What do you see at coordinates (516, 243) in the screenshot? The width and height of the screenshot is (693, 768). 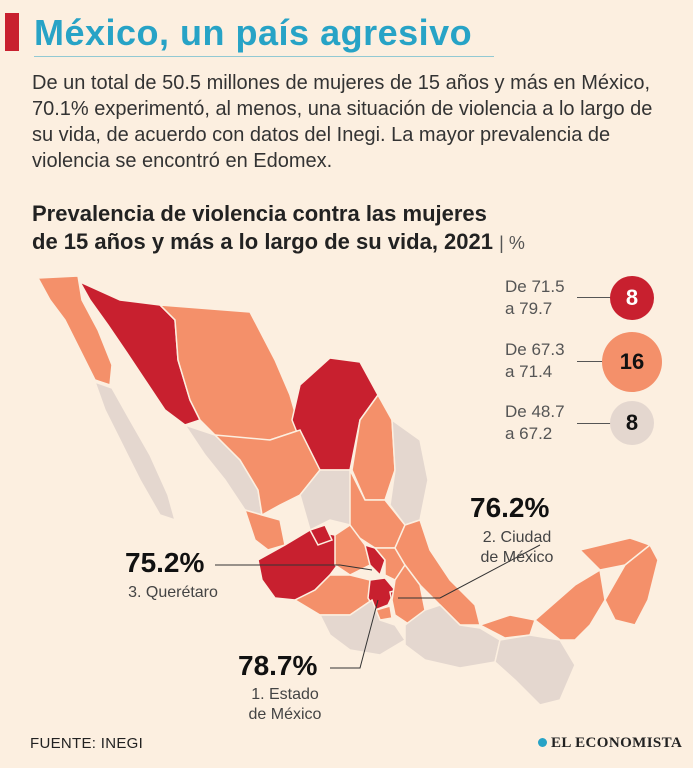 I see `chart-unit-value: %` at bounding box center [516, 243].